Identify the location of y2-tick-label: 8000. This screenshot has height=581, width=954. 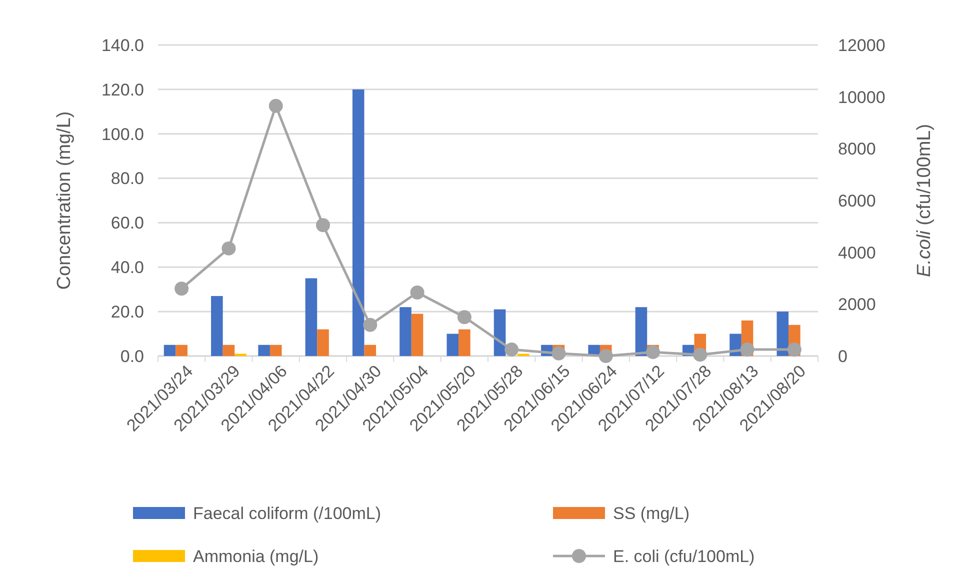
(857, 149).